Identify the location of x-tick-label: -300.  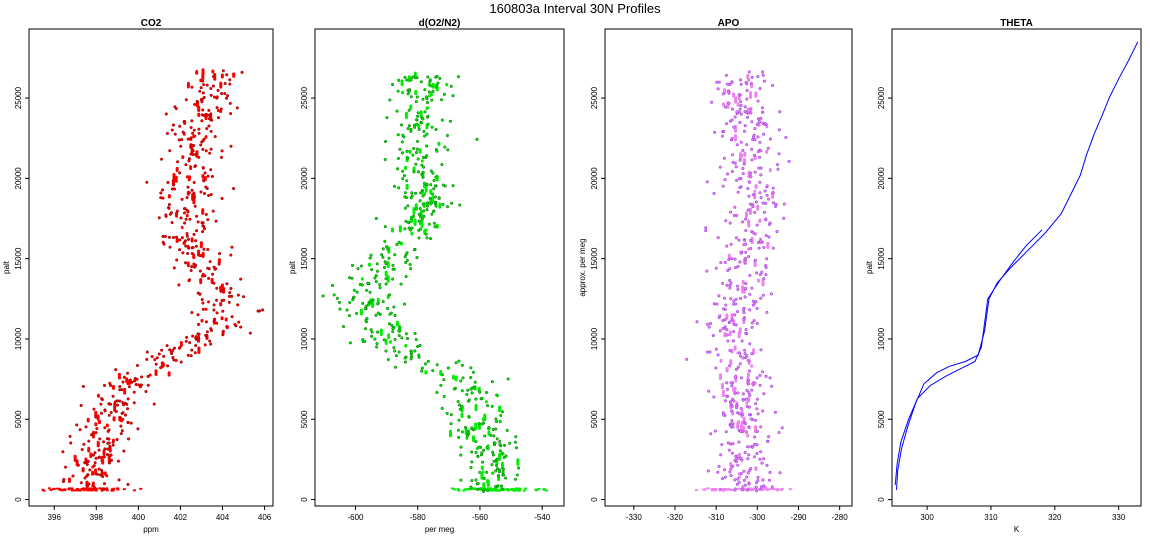
(757, 517).